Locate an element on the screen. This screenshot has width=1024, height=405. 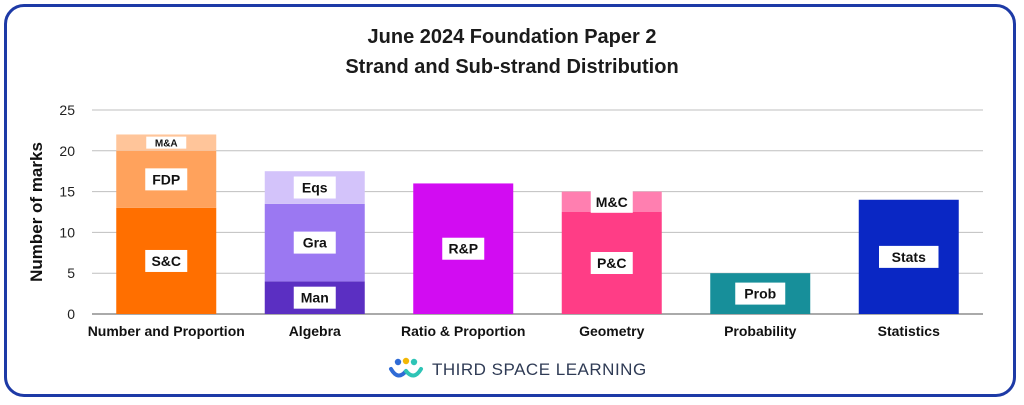
data-label: P&C is located at coordinates (612, 263).